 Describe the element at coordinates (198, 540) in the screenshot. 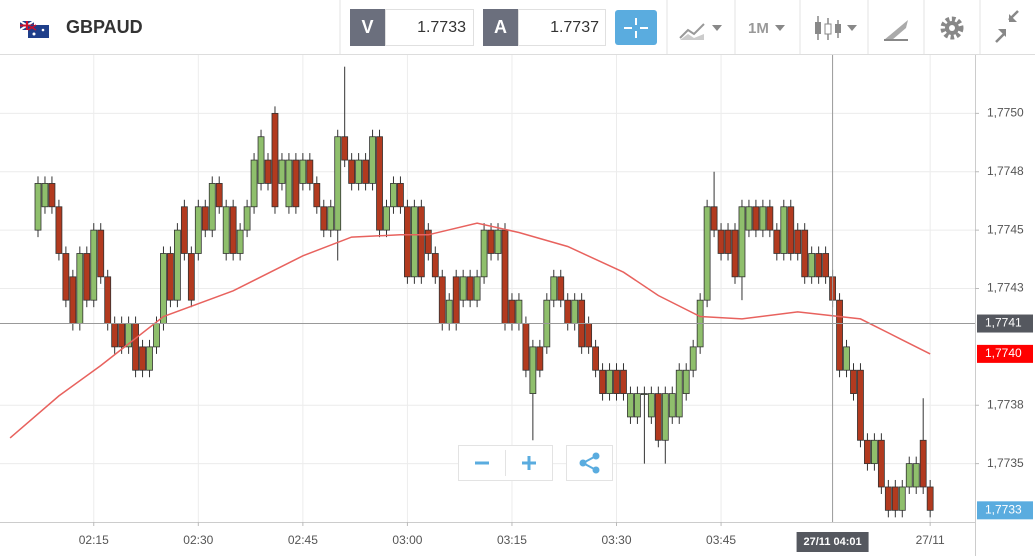

I see `x-tick-label: 02:30` at that location.